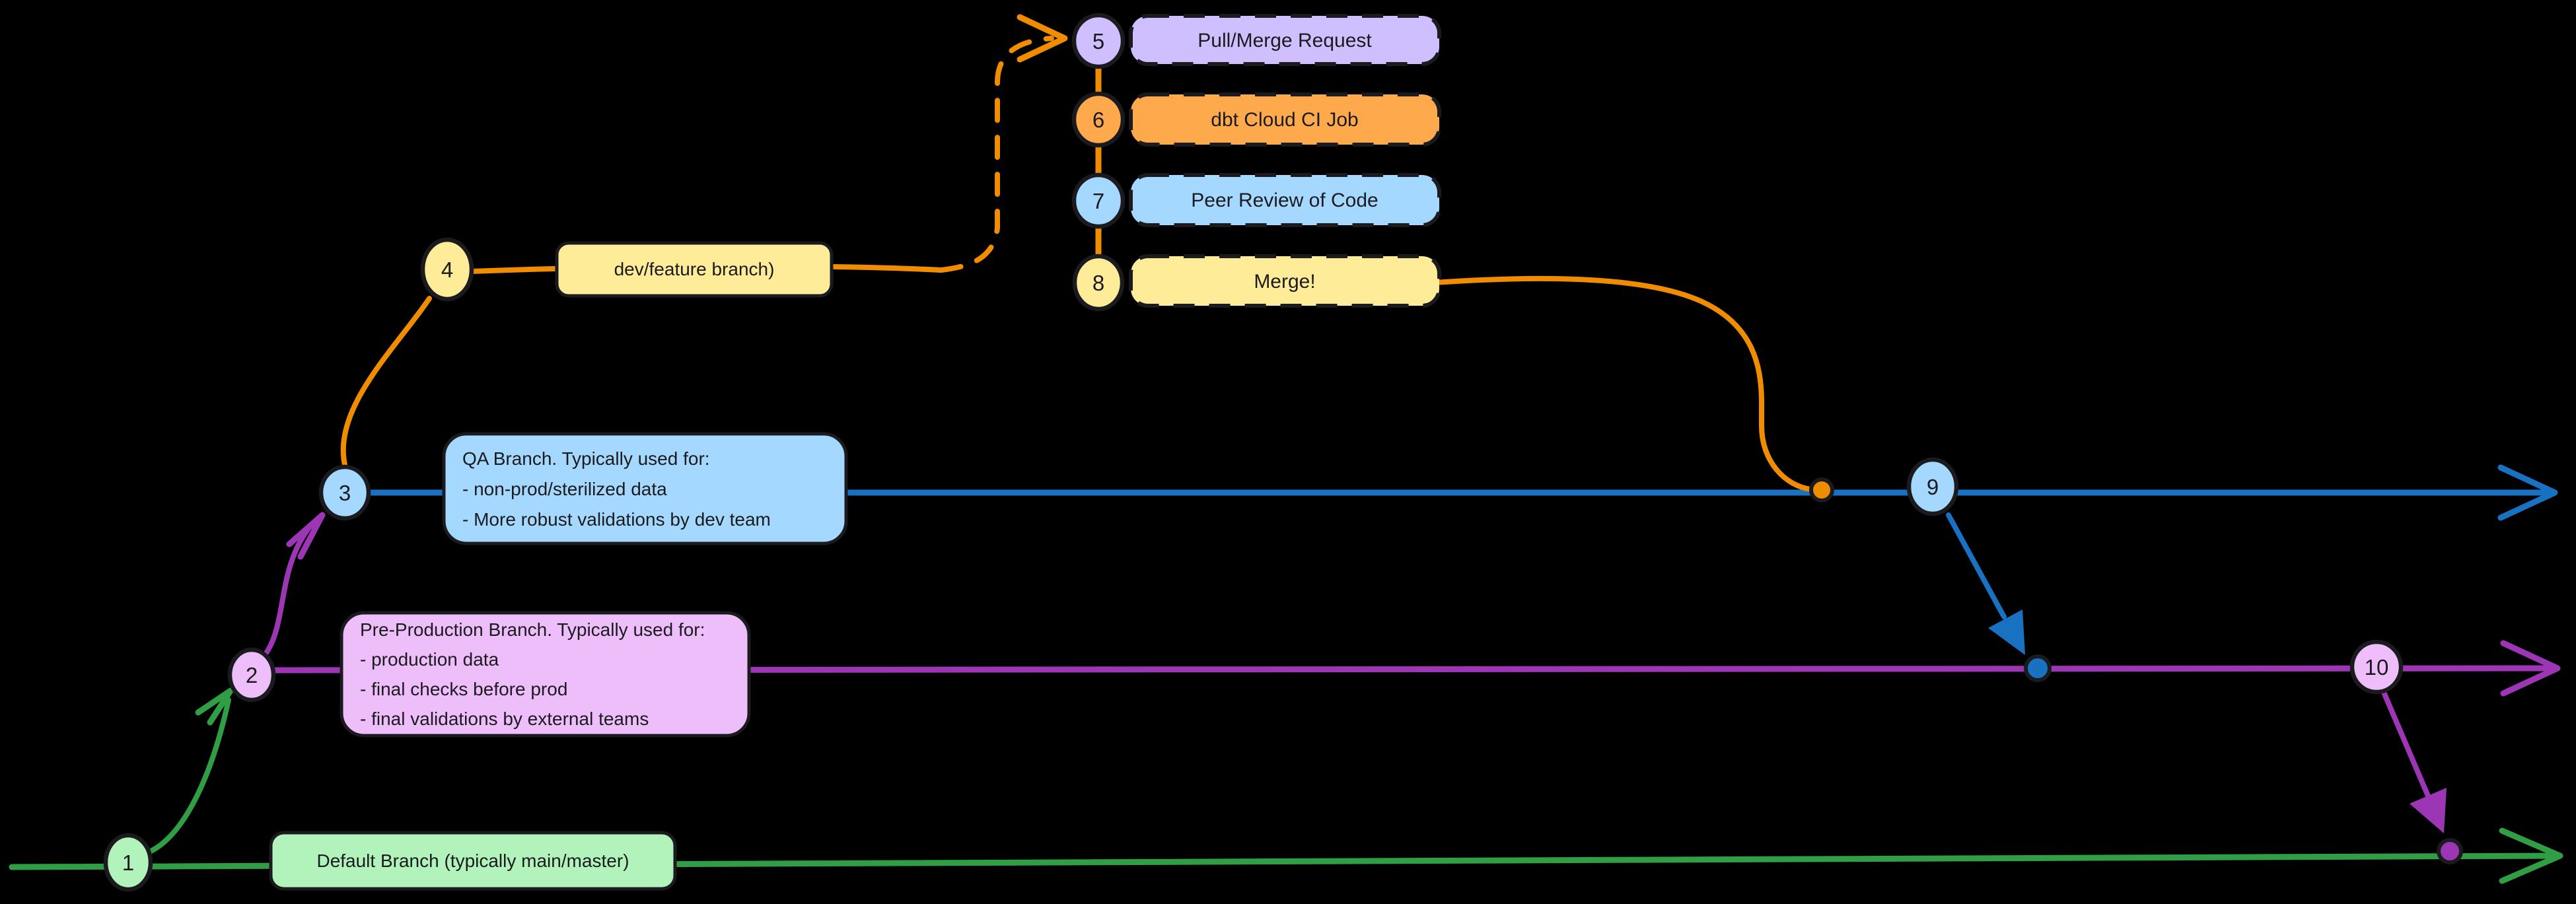 Image resolution: width=2576 pixels, height=904 pixels. What do you see at coordinates (1042, 38) in the screenshot?
I see `dashed-arrow-head-icon` at bounding box center [1042, 38].